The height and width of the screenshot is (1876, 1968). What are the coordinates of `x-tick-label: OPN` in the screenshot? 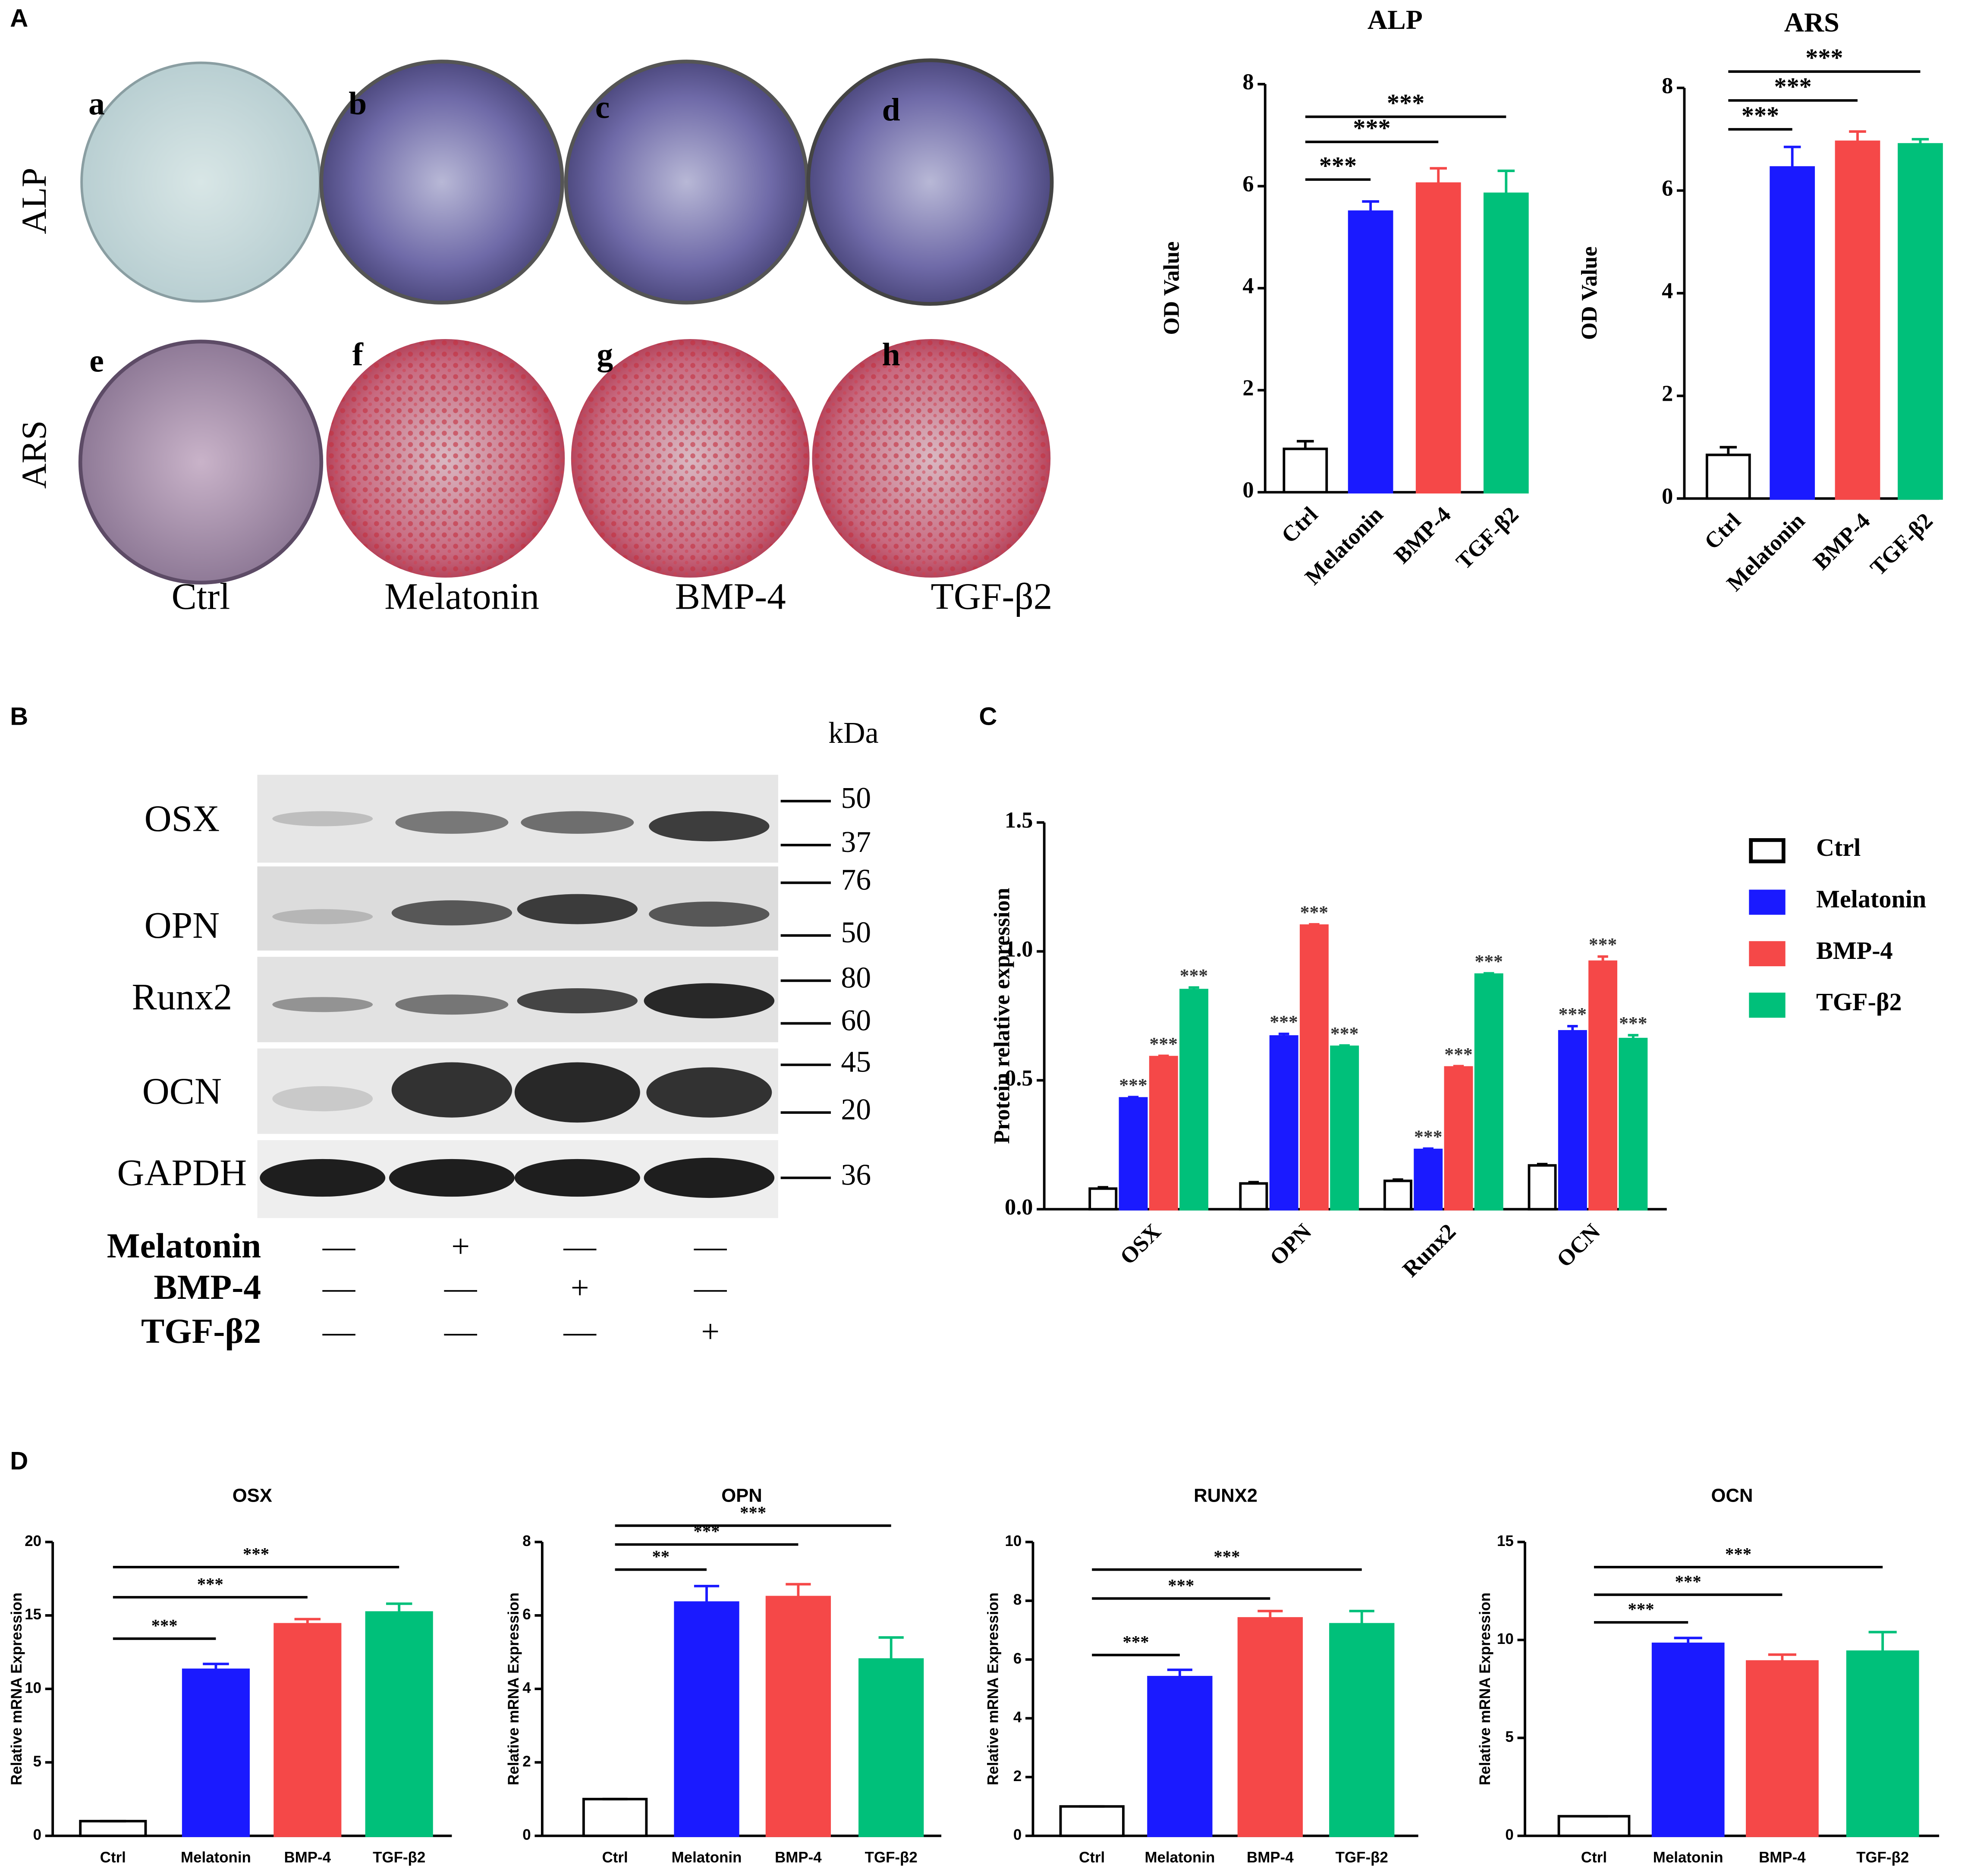 It's located at (1290, 1244).